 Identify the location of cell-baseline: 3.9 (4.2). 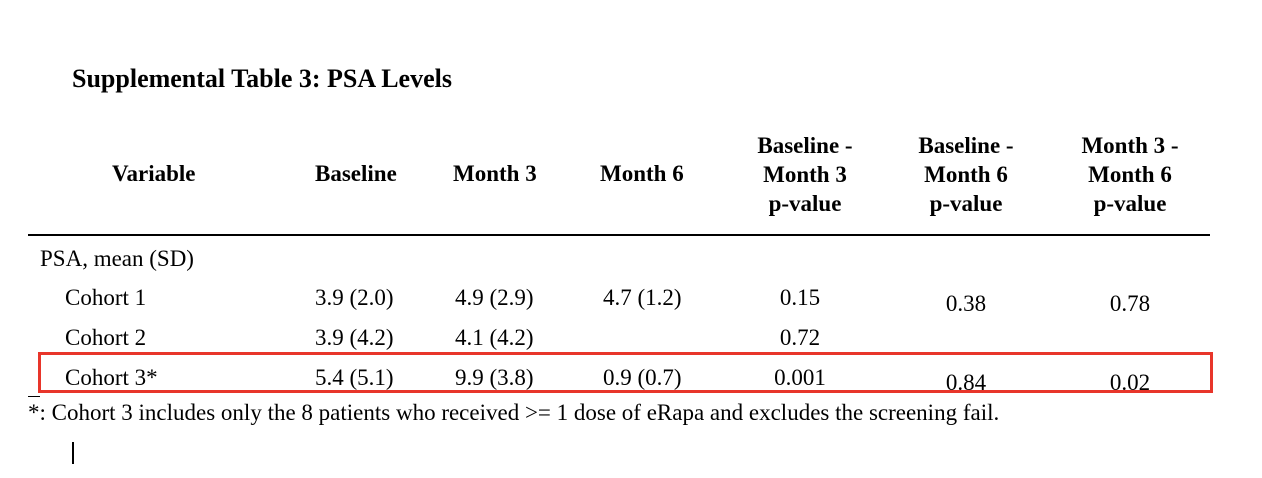
(354, 337).